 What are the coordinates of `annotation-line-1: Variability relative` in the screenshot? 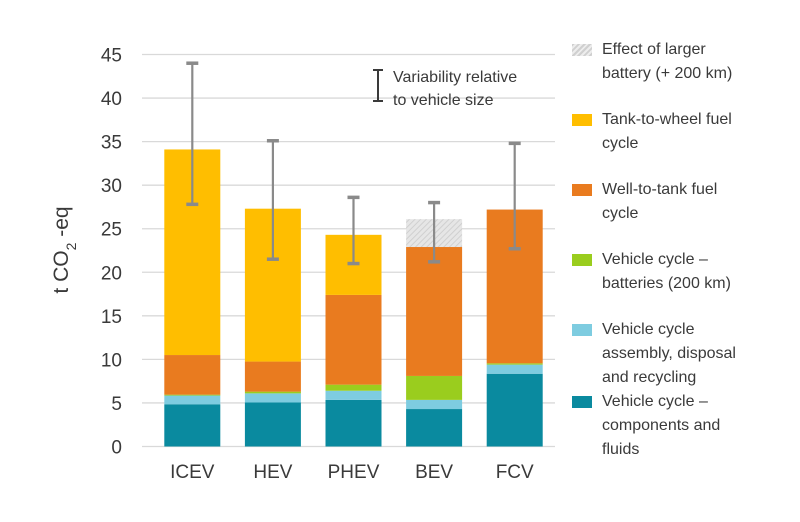 It's located at (455, 77).